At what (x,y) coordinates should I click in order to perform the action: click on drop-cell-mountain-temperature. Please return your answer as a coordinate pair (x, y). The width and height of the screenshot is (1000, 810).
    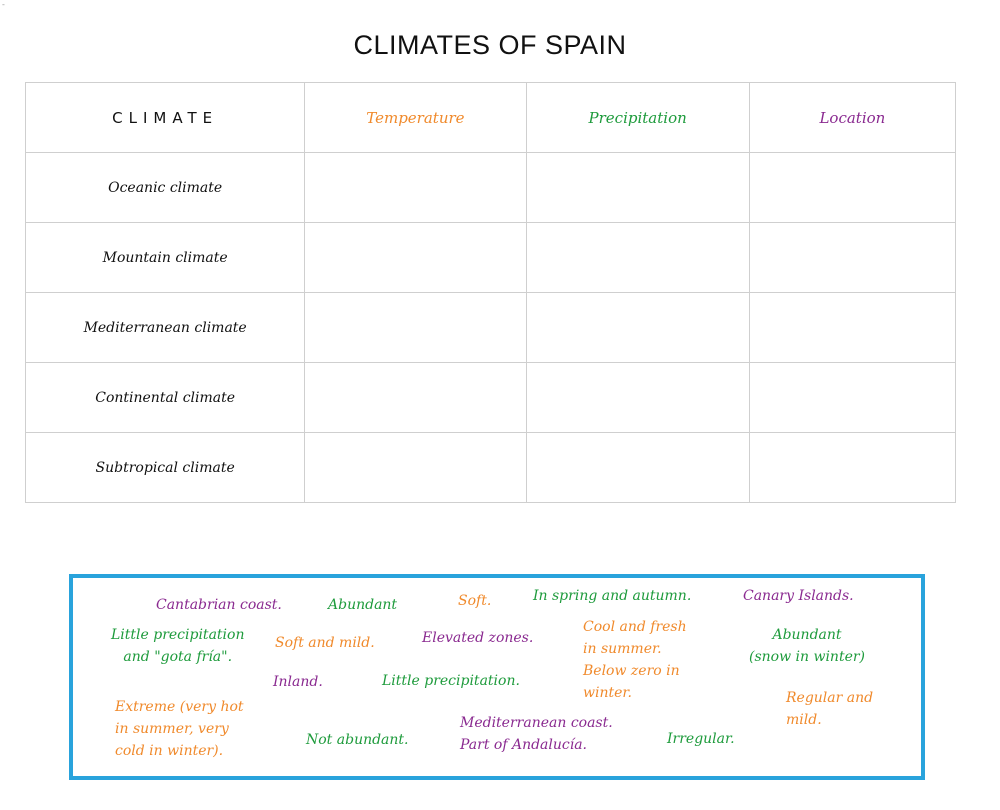
    Looking at the image, I should click on (415, 257).